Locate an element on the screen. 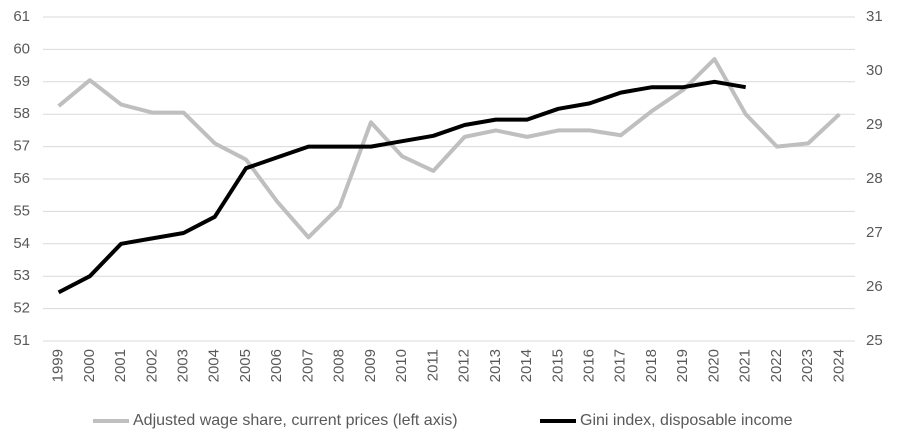 This screenshot has height=434, width=898. x-tick-label: 2020 is located at coordinates (713, 365).